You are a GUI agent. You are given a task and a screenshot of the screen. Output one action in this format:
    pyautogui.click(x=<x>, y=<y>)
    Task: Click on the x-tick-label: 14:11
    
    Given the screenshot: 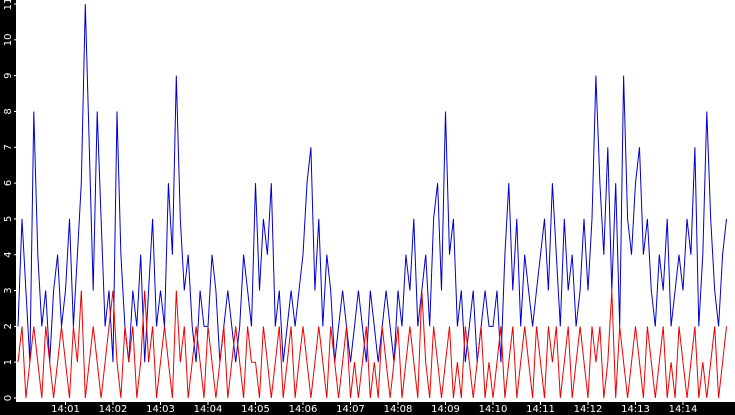 What is the action you would take?
    pyautogui.click(x=540, y=409)
    